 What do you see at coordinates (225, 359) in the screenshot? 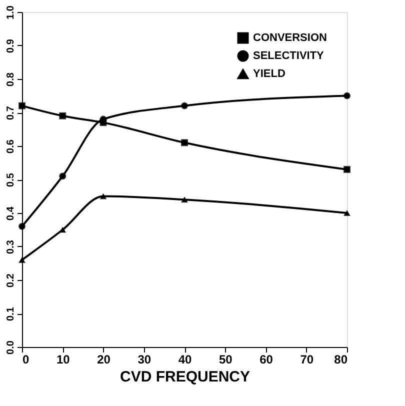
I see `x-tick-label: 50` at bounding box center [225, 359].